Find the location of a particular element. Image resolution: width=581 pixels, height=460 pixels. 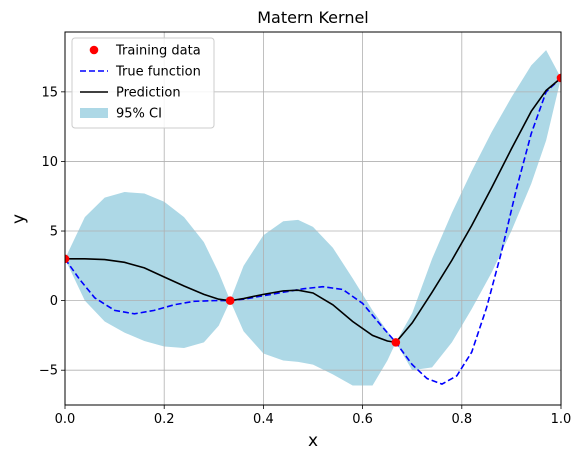

x-tick-label-0: 0.0 is located at coordinates (65, 419).